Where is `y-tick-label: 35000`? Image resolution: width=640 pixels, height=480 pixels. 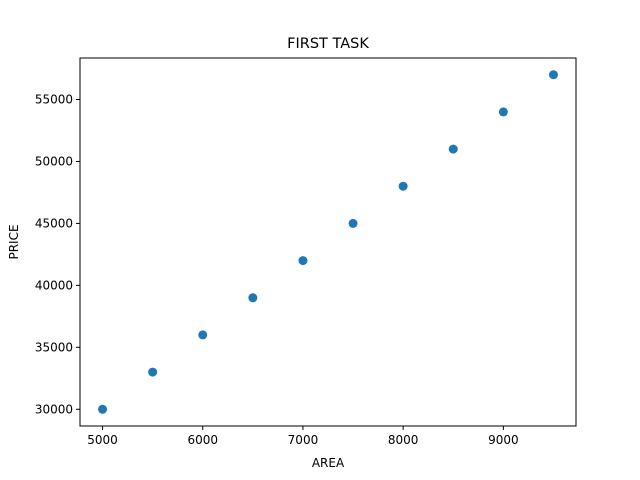 y-tick-label: 35000 is located at coordinates (54, 347).